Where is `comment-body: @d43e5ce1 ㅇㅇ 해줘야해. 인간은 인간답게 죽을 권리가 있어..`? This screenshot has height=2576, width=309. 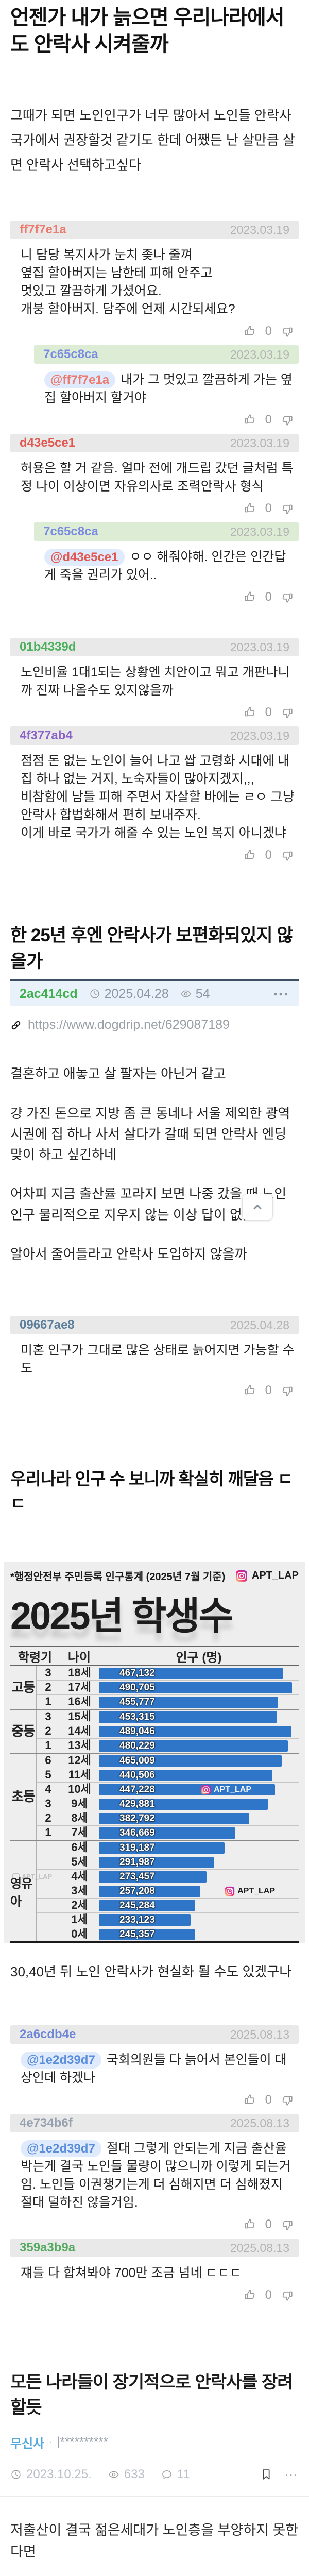
comment-body: @d43e5ce1 ㅇㅇ 해줘야해. 인간은 인간답게 죽을 권리가 있어.. is located at coordinates (166, 562).